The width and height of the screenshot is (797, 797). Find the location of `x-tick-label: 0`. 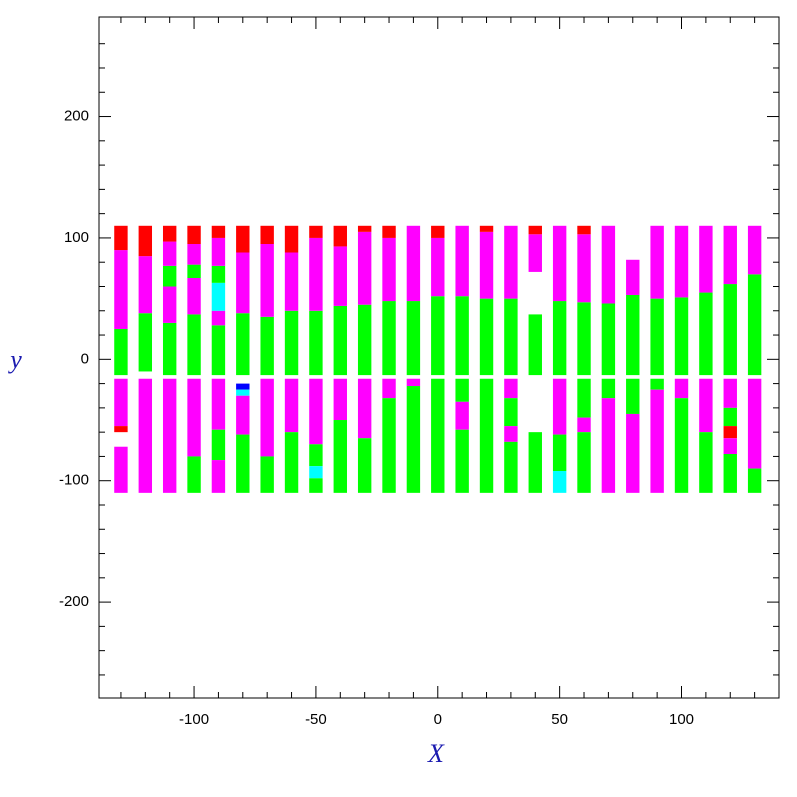

x-tick-label: 0 is located at coordinates (438, 719).